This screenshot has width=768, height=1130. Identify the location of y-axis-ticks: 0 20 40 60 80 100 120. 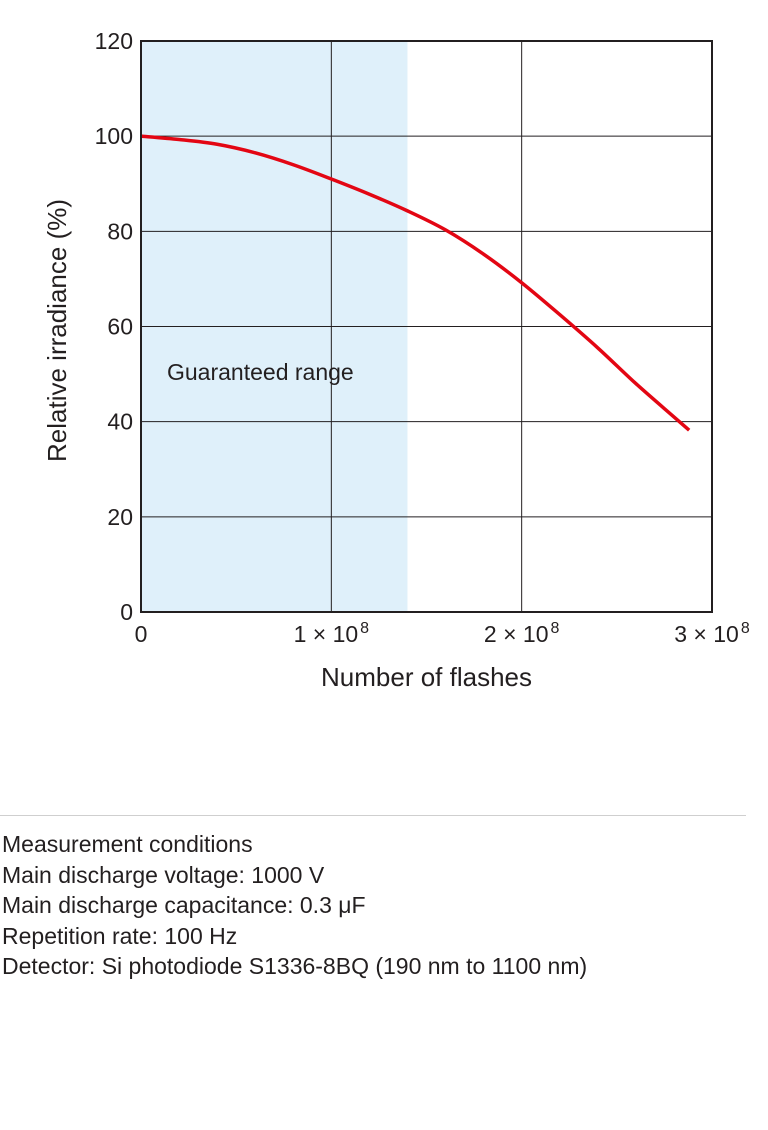
(114, 326).